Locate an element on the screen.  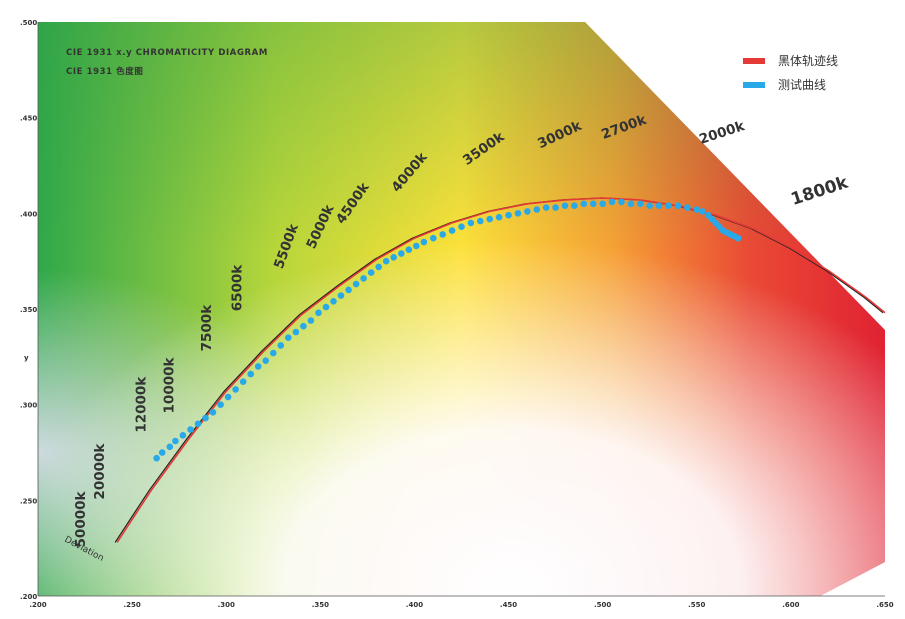
x-tick-label: .550 is located at coordinates (696, 605).